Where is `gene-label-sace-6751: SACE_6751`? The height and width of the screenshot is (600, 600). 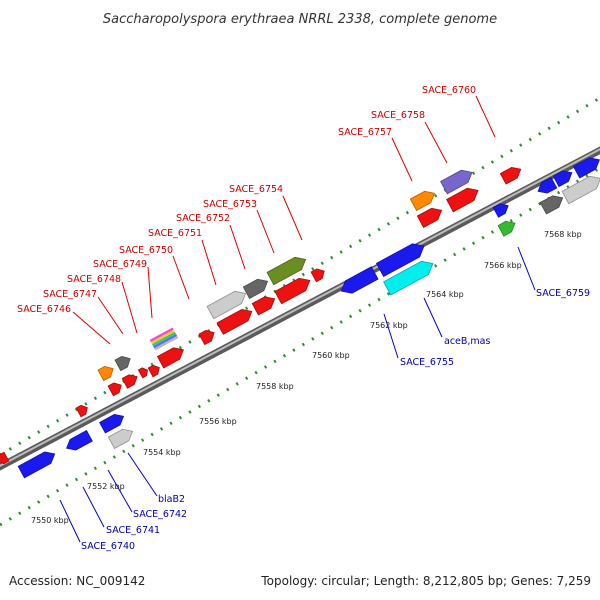
gene-label-sace-6751: SACE_6751 is located at coordinates (175, 233).